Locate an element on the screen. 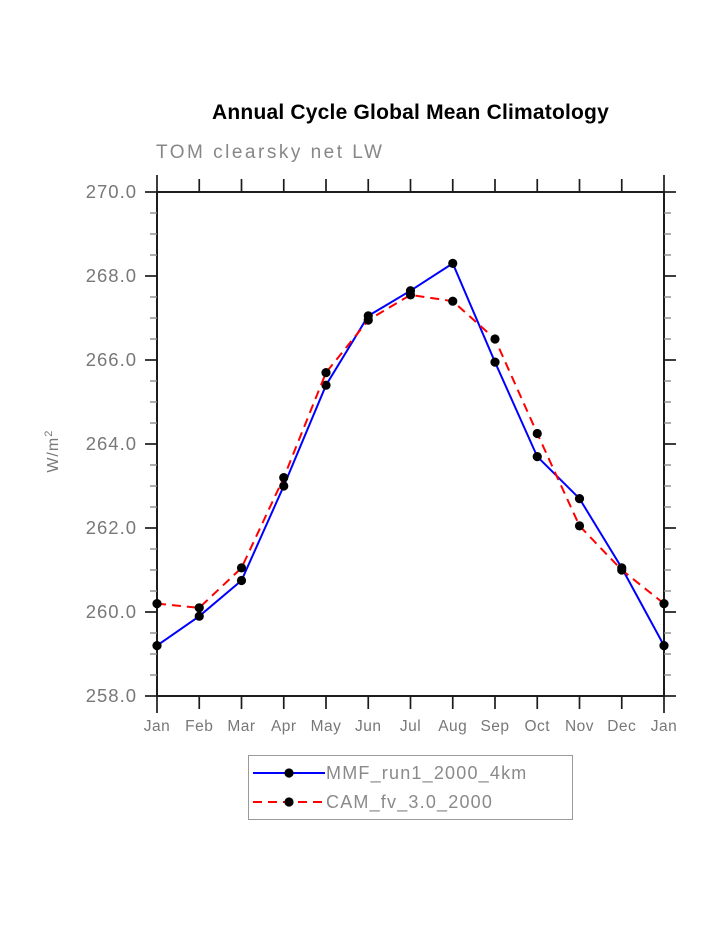  legend-row-mmf: MMF_run1_2000_4km is located at coordinates (412, 773).